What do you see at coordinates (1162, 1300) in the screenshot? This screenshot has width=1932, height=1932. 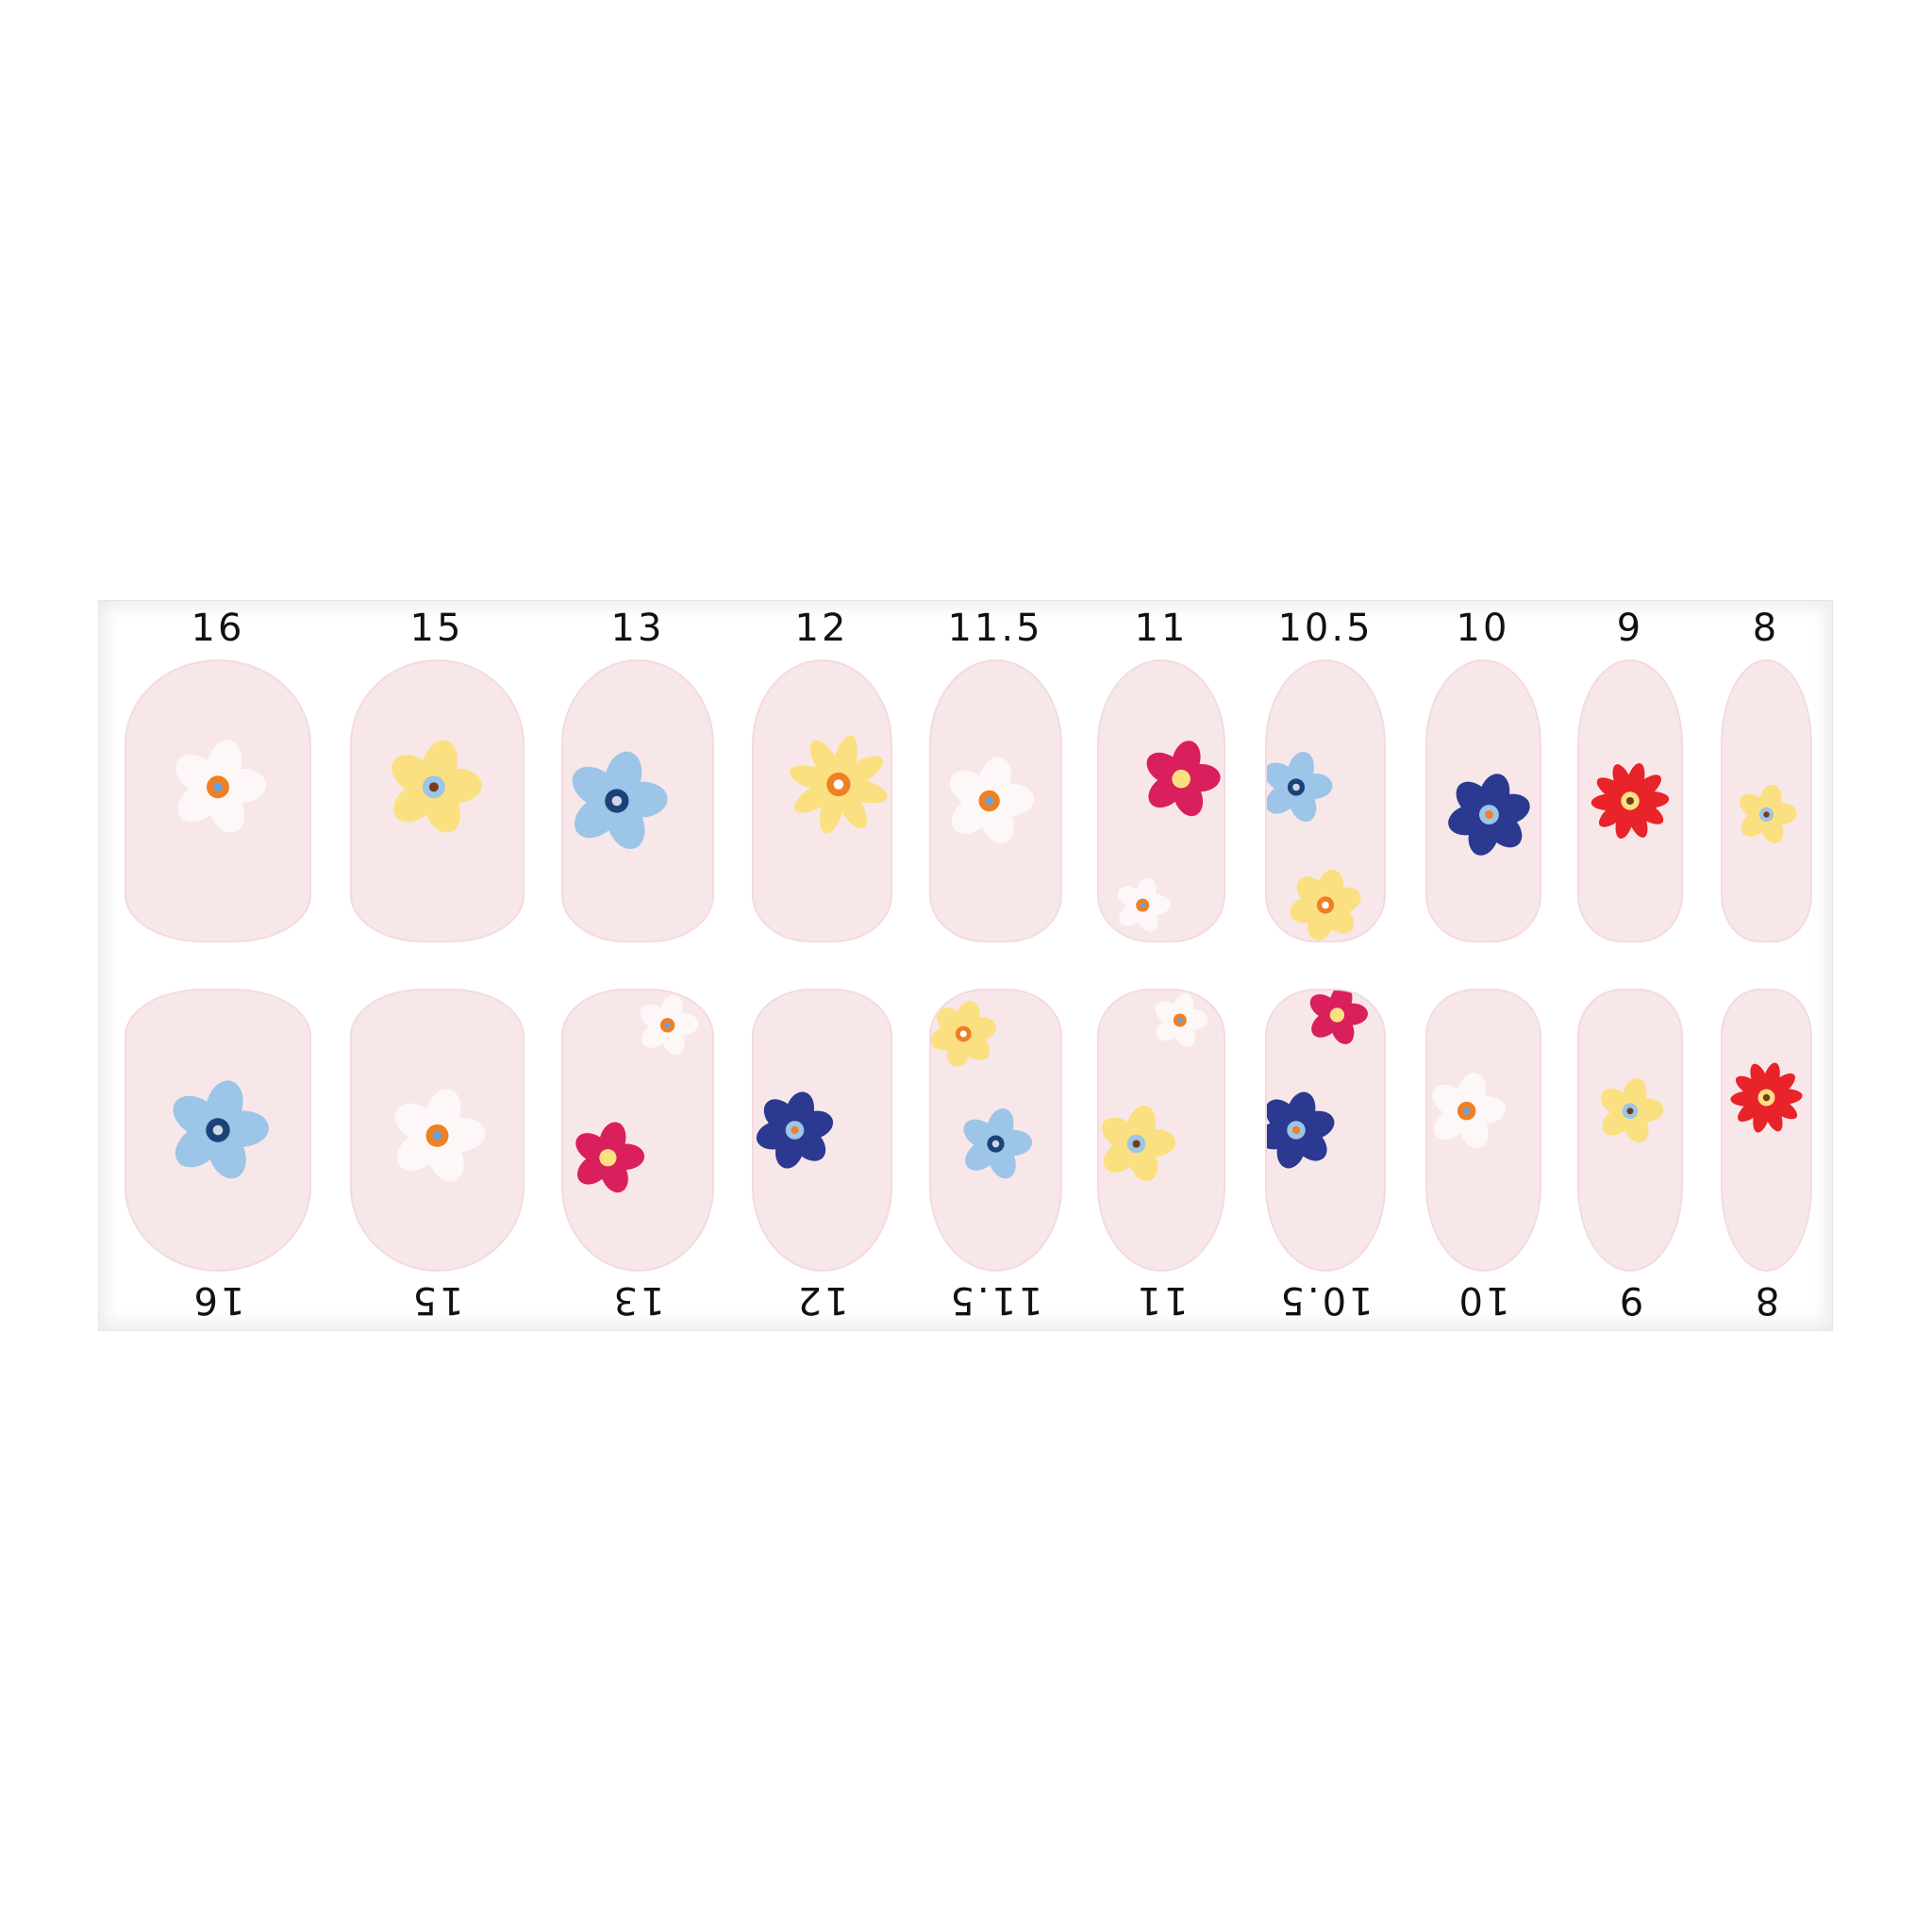 I see `size-label-bottom: 11` at bounding box center [1162, 1300].